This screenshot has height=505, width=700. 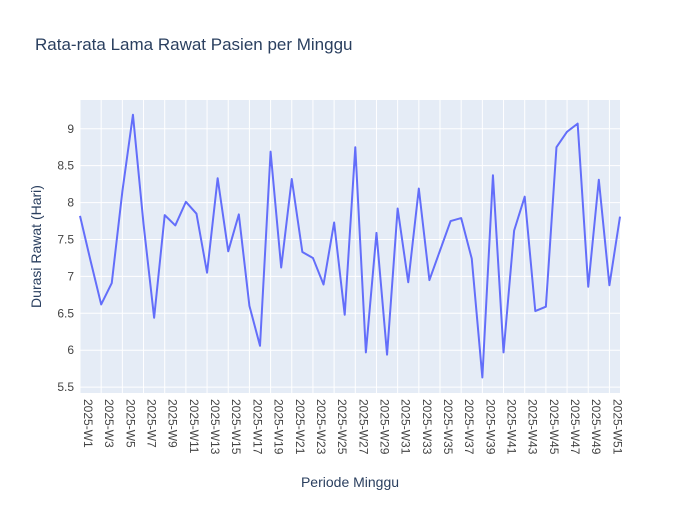 What do you see at coordinates (130, 423) in the screenshot?
I see `x-tick-label: 2025-W5` at bounding box center [130, 423].